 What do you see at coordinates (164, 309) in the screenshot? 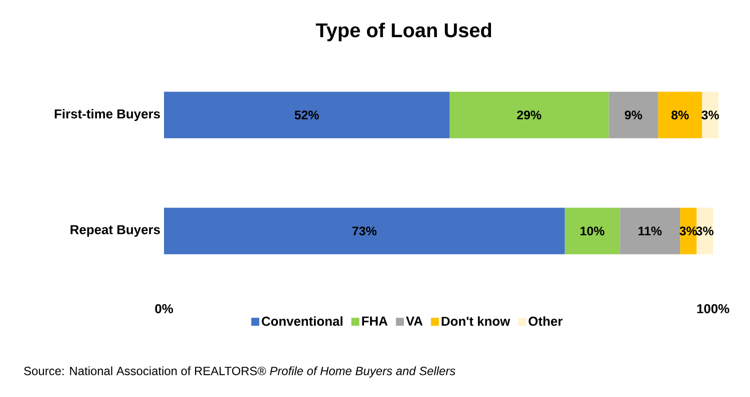
I see `x-tick-label: 0%` at bounding box center [164, 309].